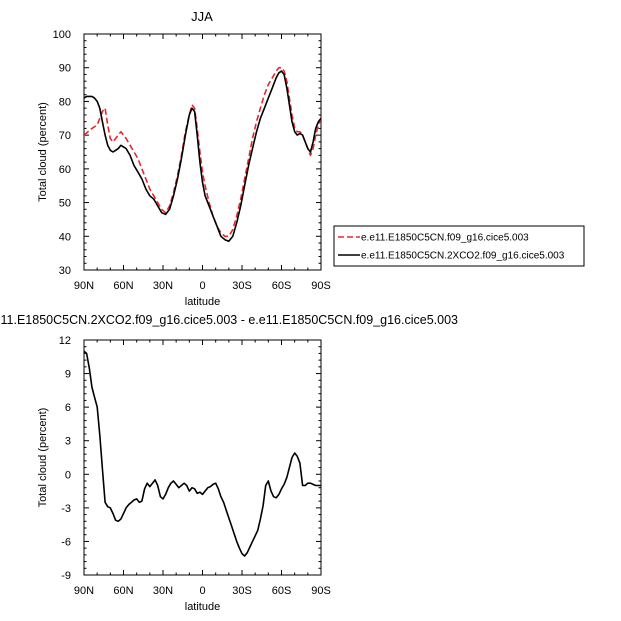  I want to click on y-tick-label: -6, so click(66, 542).